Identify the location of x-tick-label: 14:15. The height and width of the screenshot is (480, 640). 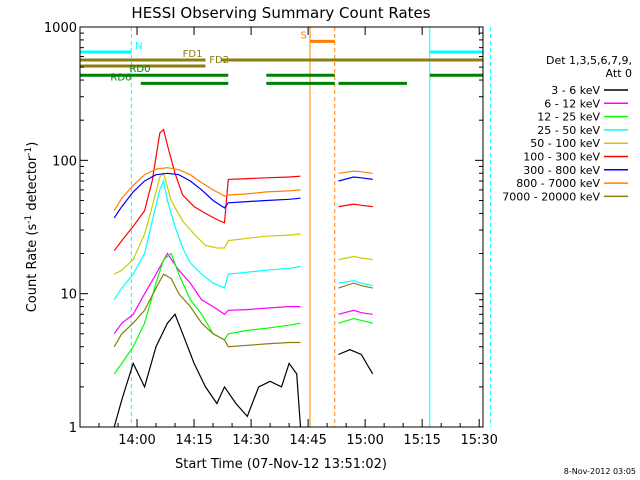
(193, 440).